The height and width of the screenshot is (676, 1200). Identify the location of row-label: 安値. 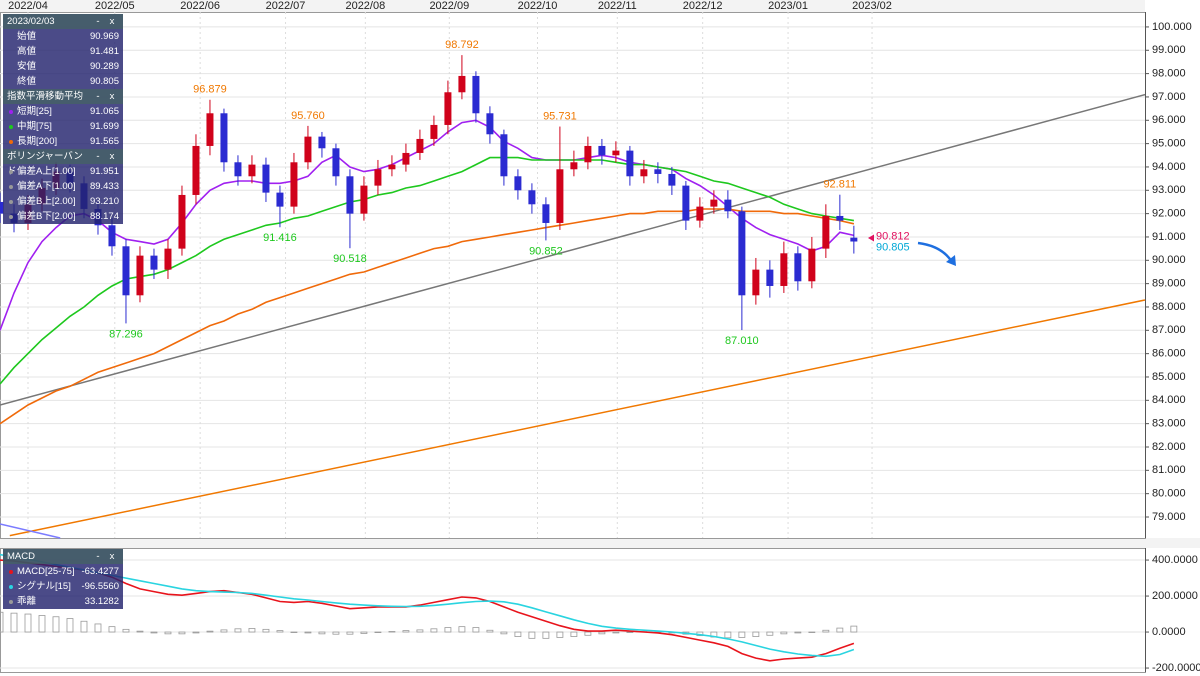
(27, 66).